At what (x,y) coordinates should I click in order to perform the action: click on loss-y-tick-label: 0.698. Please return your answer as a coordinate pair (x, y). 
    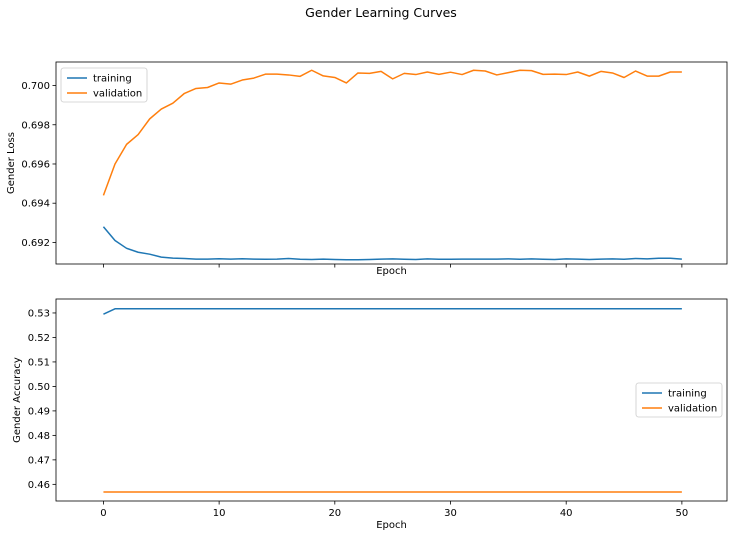
    Looking at the image, I should click on (35, 125).